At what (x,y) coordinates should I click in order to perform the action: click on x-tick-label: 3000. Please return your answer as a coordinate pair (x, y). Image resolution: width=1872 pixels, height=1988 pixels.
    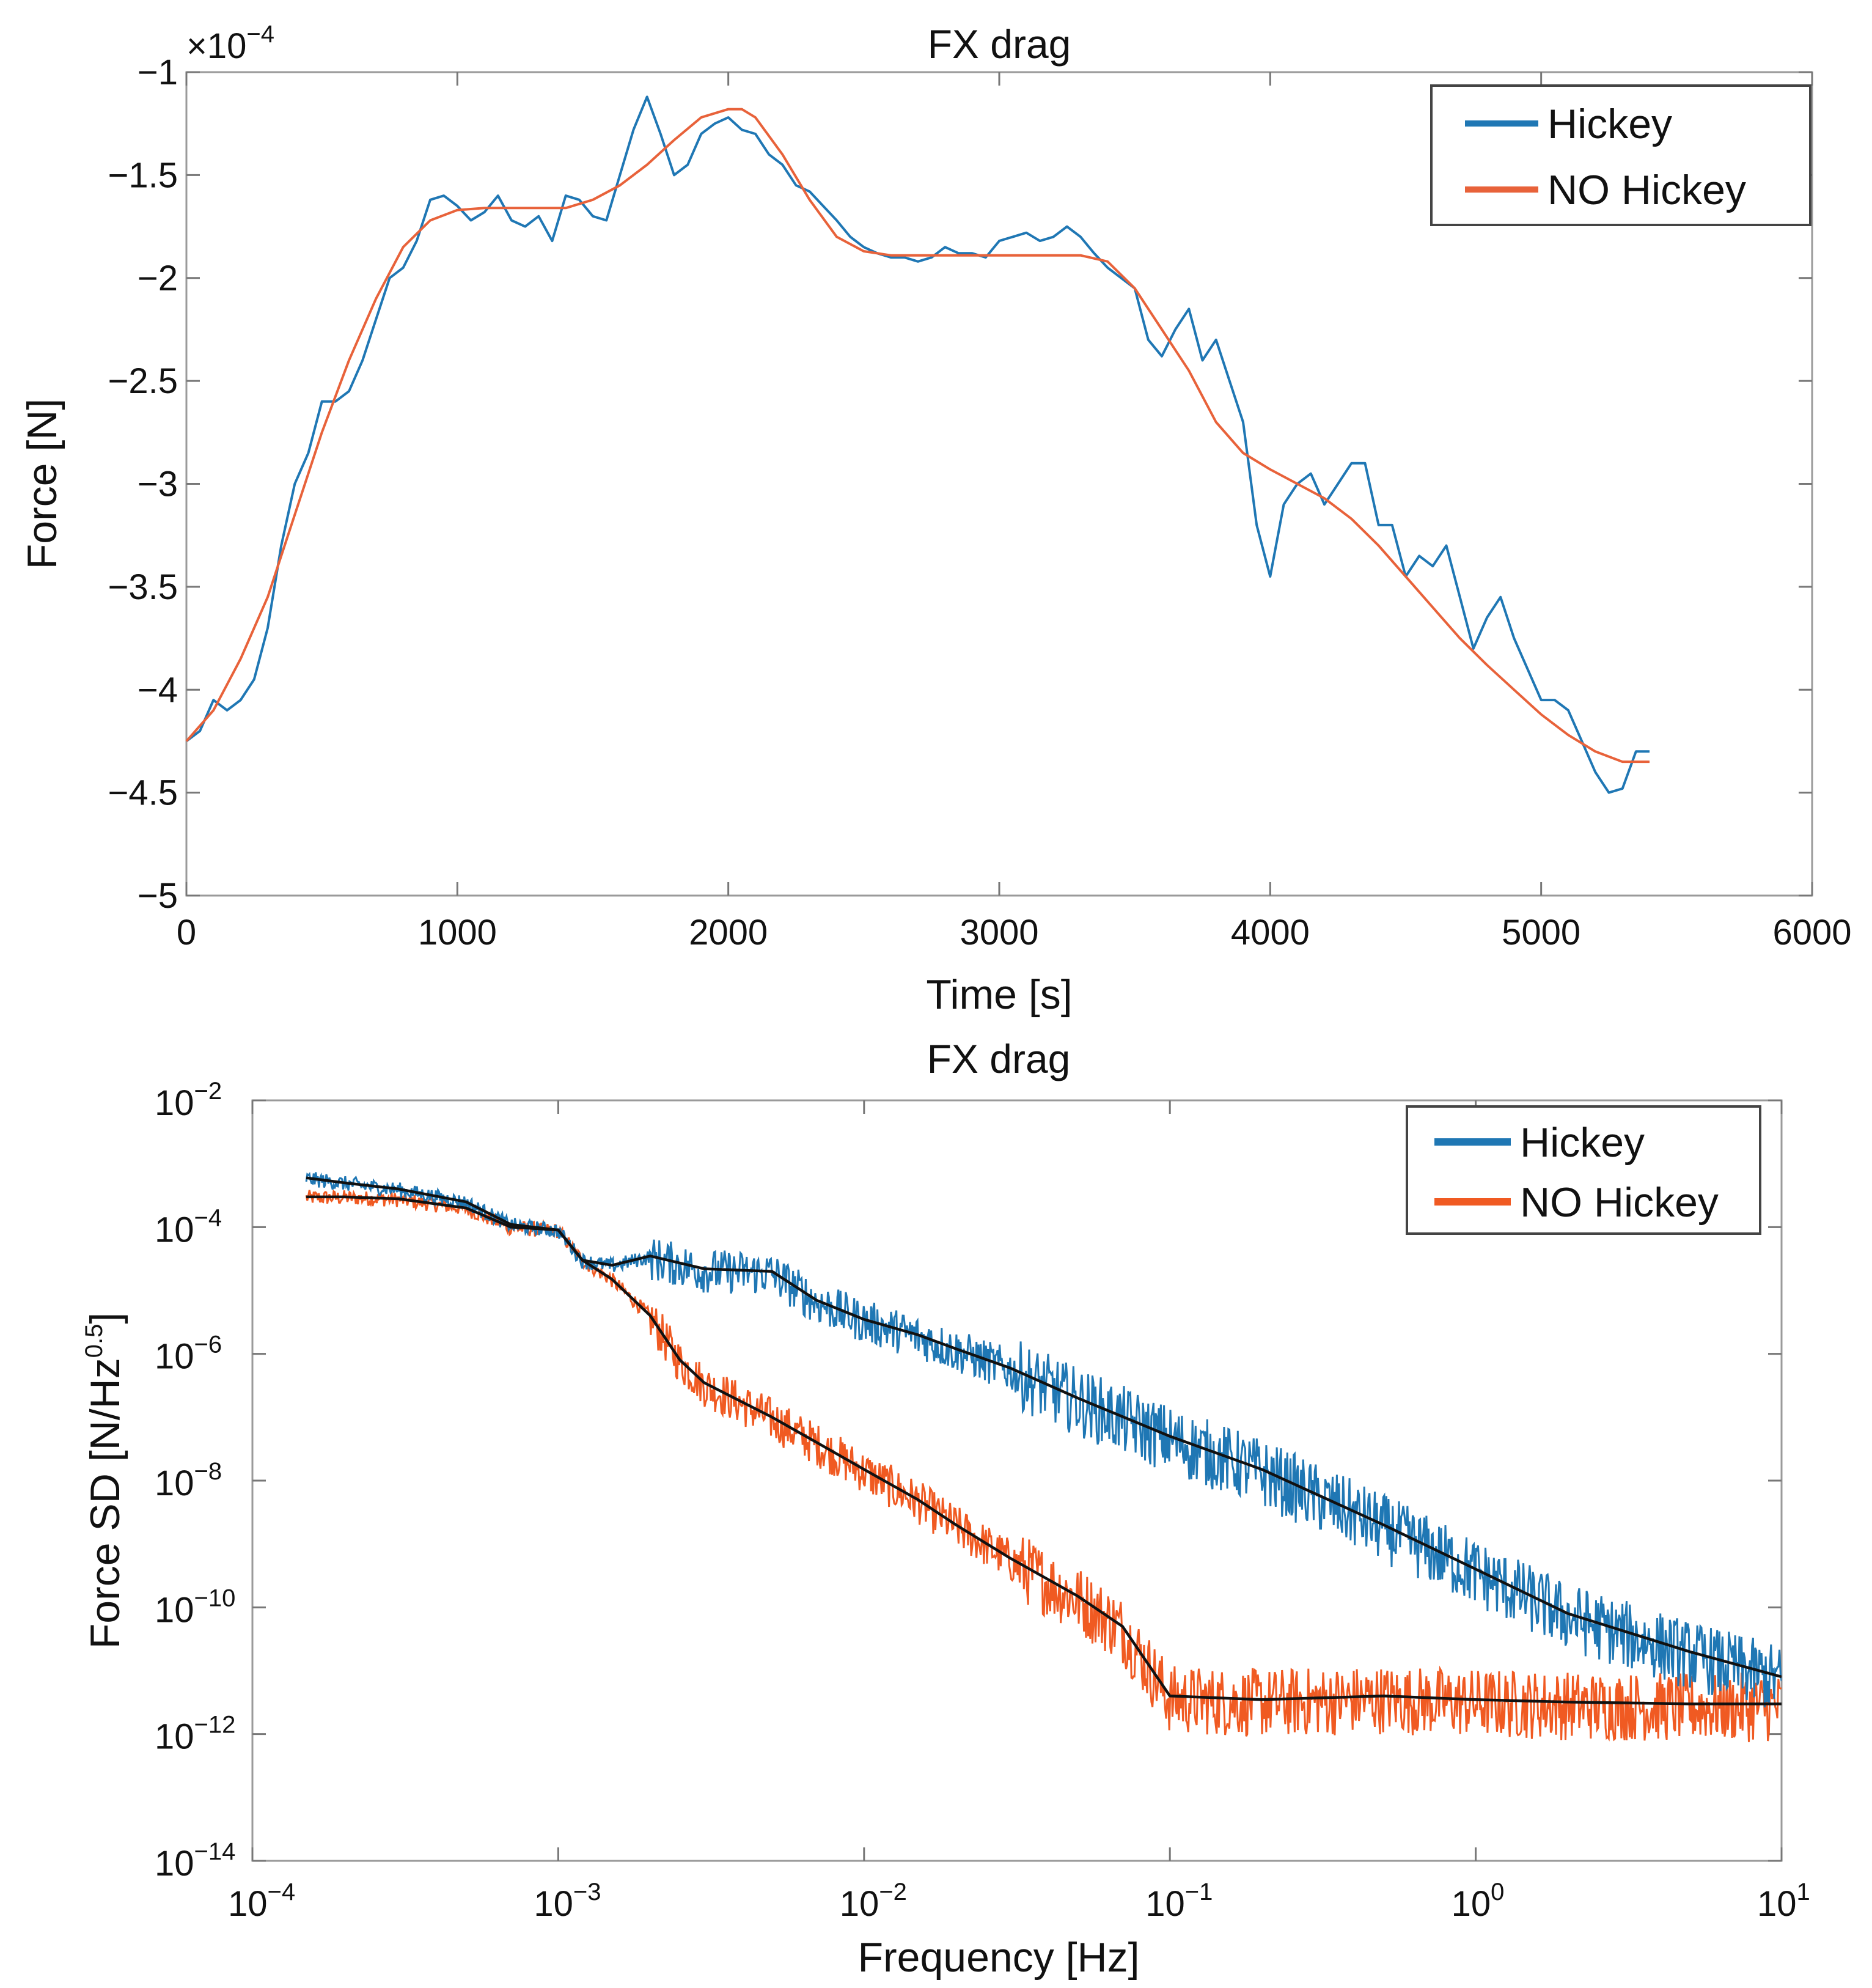
    Looking at the image, I should click on (999, 932).